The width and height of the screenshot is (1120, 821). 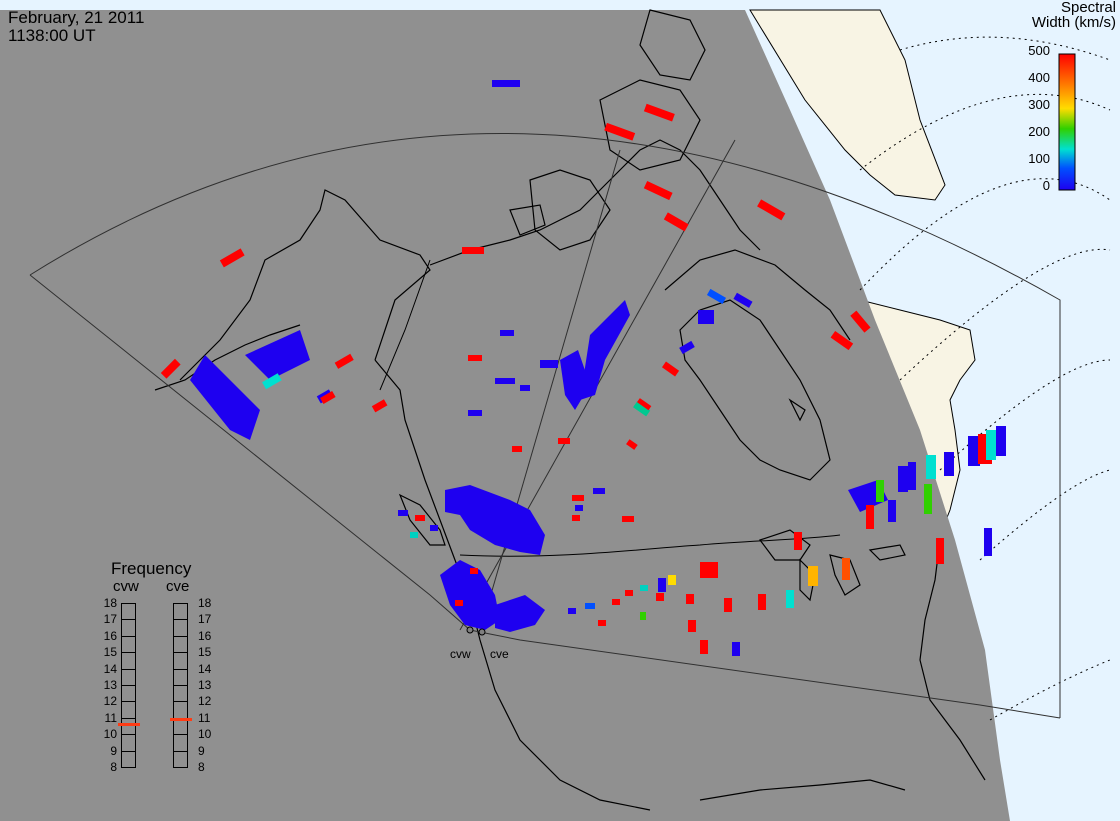 I want to click on cve-frequency-level: 17, so click(x=205, y=619).